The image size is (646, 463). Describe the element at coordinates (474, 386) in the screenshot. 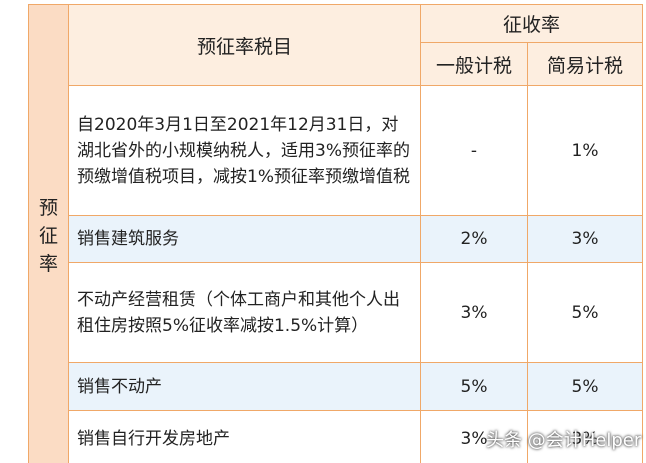

I see `general-cell: 5%` at that location.